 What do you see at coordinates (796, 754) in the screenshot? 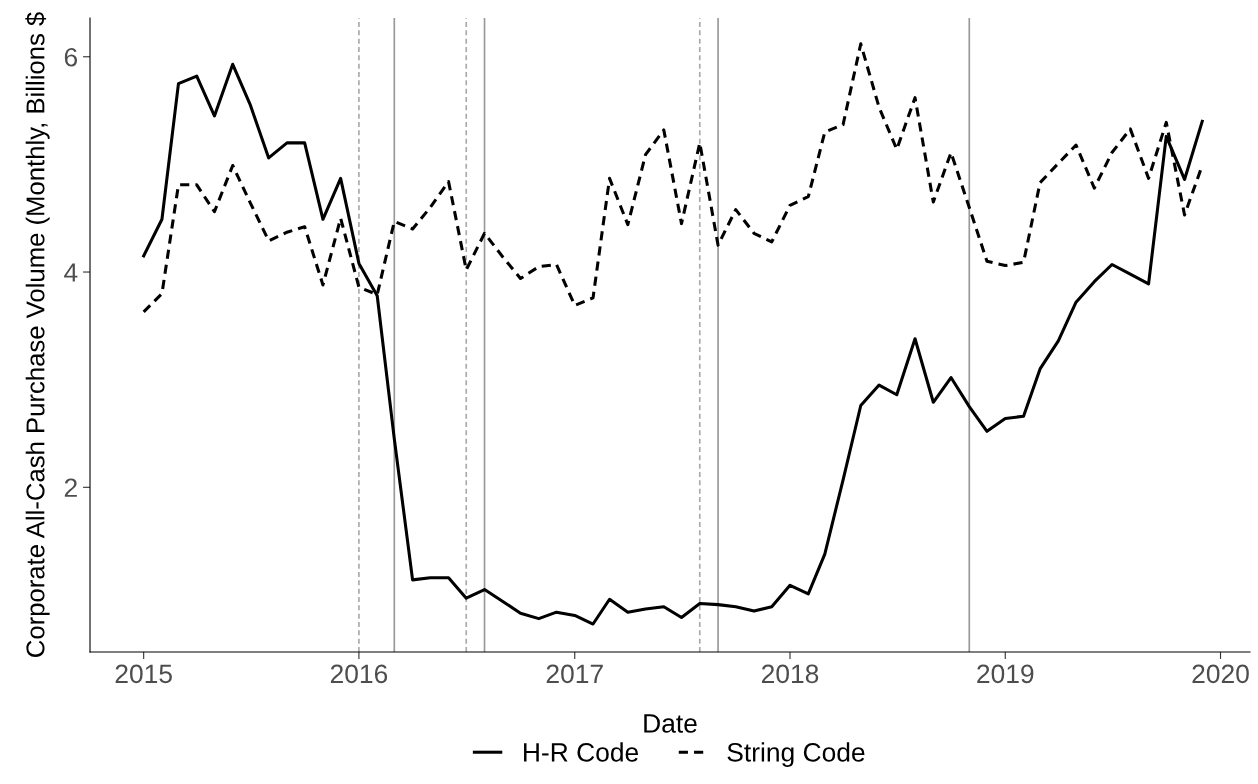
I see `legend-label: String Code` at bounding box center [796, 754].